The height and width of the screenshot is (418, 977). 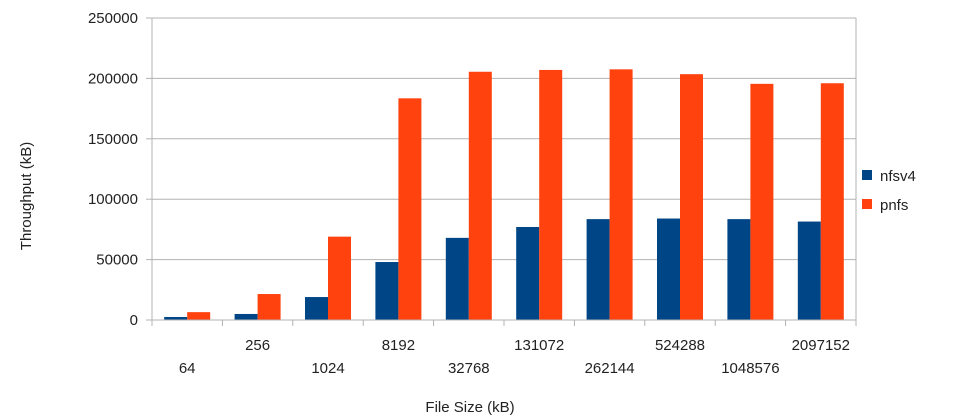 I want to click on x-tick-label: 8192, so click(x=398, y=345).